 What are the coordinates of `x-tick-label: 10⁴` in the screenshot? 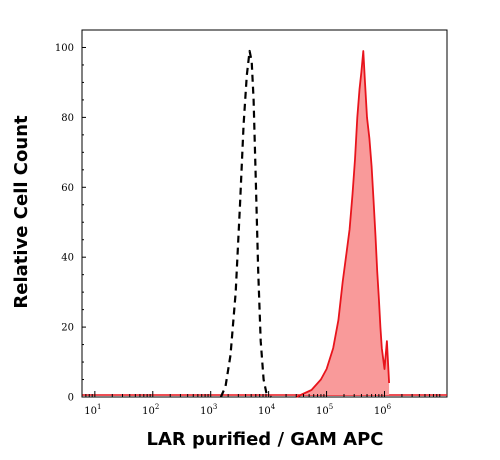 It's located at (267, 410).